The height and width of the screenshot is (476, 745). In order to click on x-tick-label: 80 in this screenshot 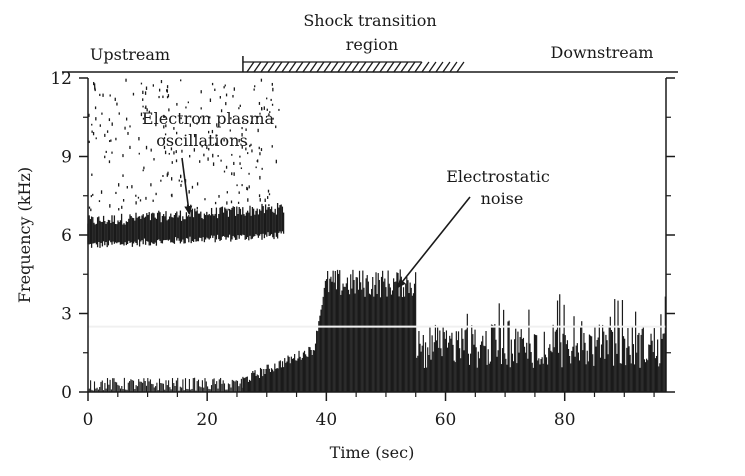, I will do `click(565, 420)`.